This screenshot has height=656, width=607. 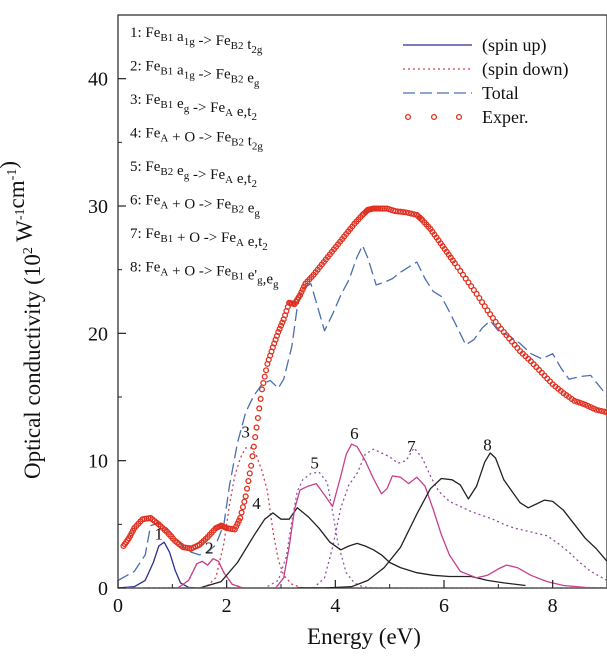 What do you see at coordinates (204, 275) in the screenshot?
I see `transition-label-8: 8: FeA + O -> FeB1 e'g,eg` at bounding box center [204, 275].